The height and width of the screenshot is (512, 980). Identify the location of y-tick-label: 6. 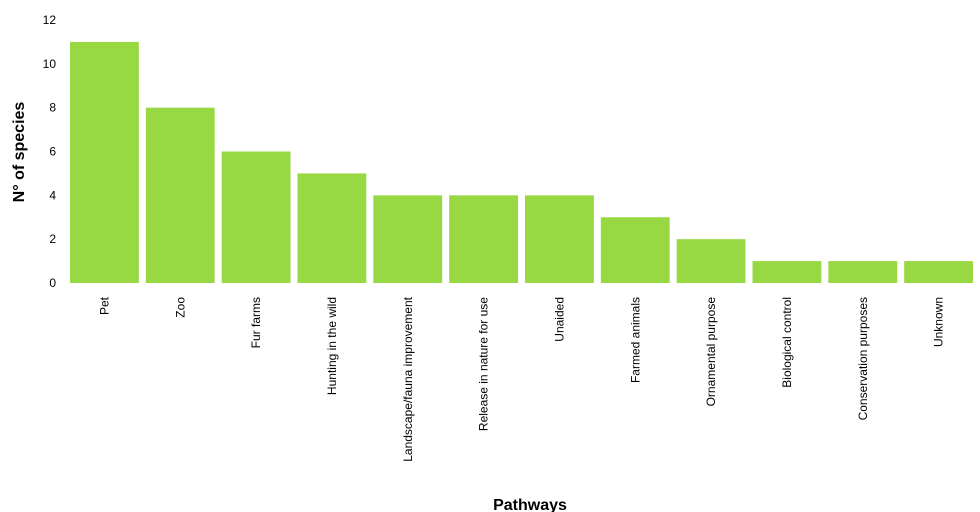
(52, 152).